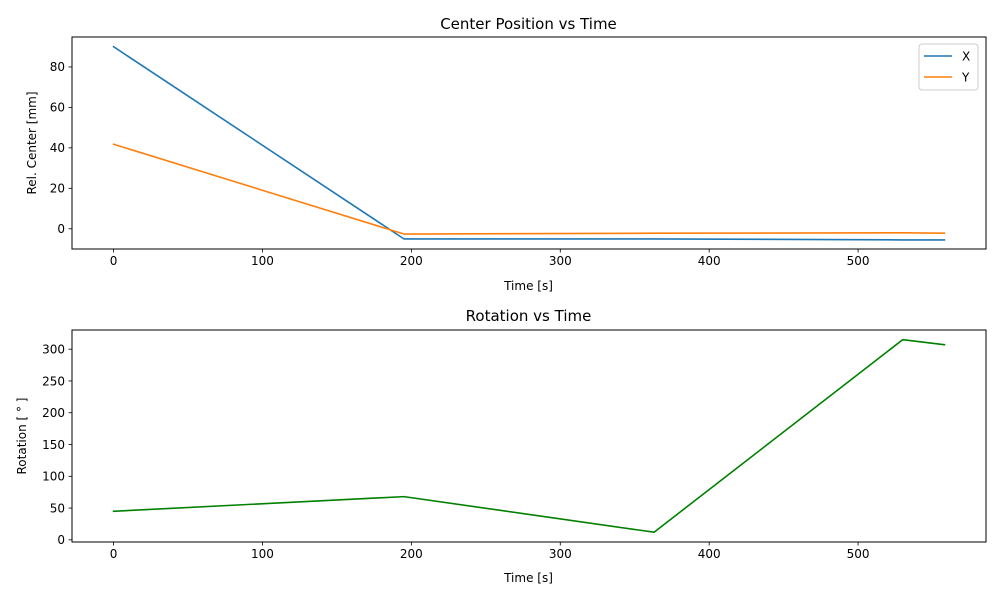 The width and height of the screenshot is (1000, 600). Describe the element at coordinates (53, 413) in the screenshot. I see `rotation-y-tick-label: 200` at that location.